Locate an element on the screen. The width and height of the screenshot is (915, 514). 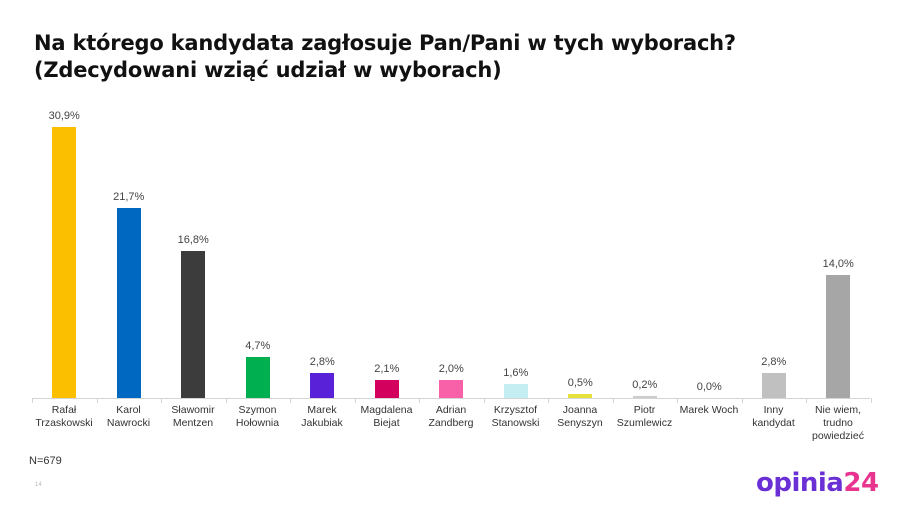
chart-title-line2: (Zdecydowani wziąć udział w wyborach) is located at coordinates (268, 70).